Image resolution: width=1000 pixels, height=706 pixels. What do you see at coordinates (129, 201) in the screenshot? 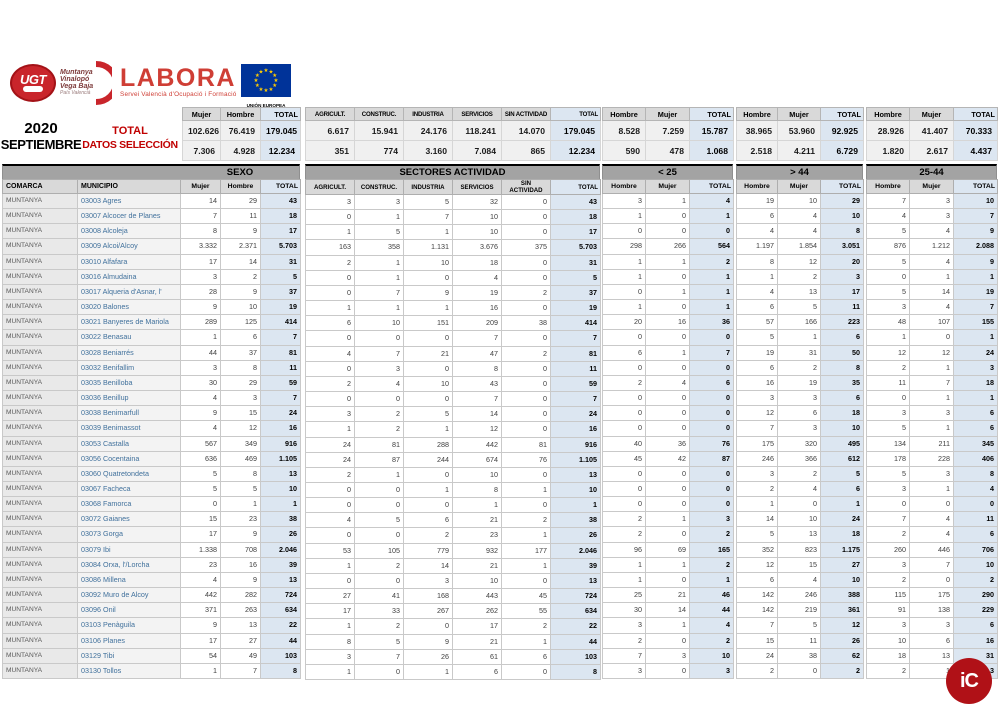
I see `municipio-link: 03003 Agres` at bounding box center [129, 201].